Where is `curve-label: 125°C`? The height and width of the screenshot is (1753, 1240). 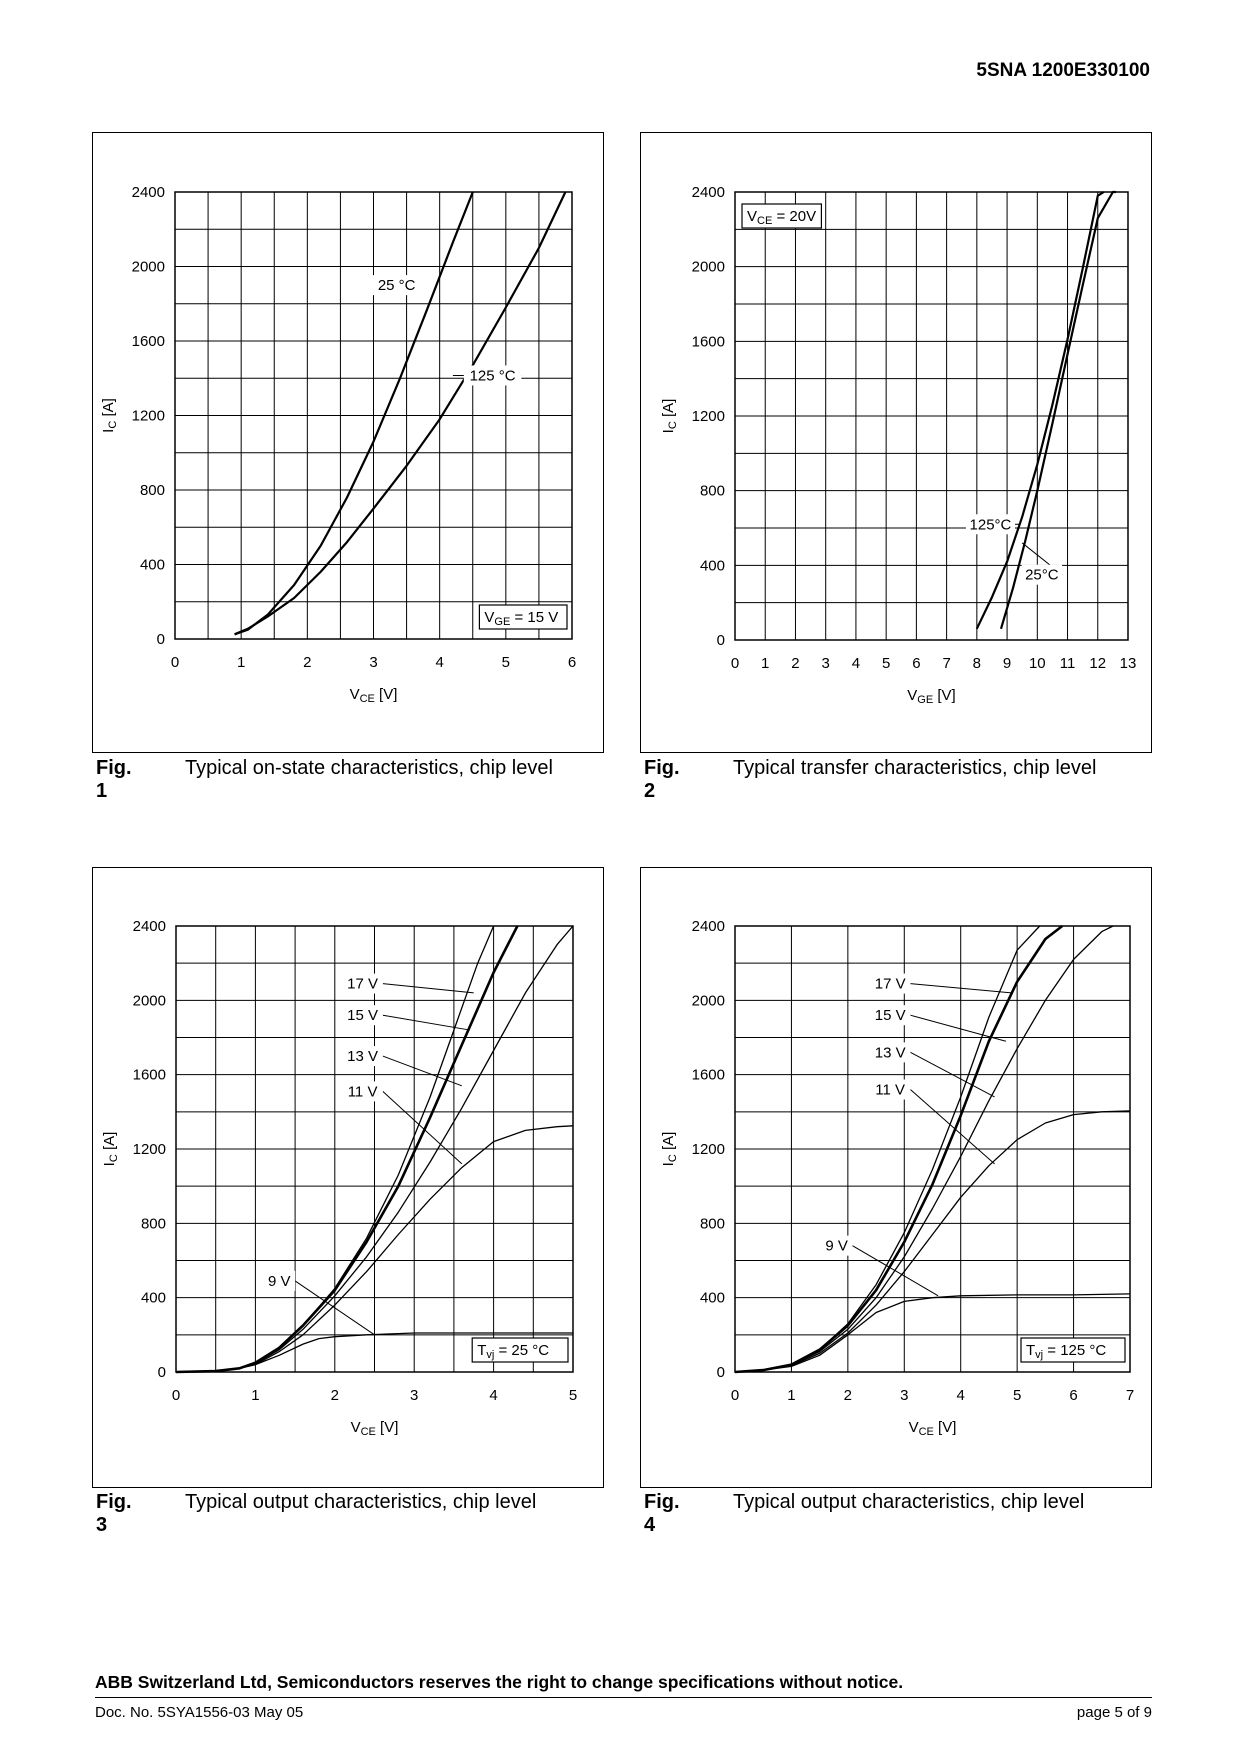
curve-label: 125°C is located at coordinates (991, 524).